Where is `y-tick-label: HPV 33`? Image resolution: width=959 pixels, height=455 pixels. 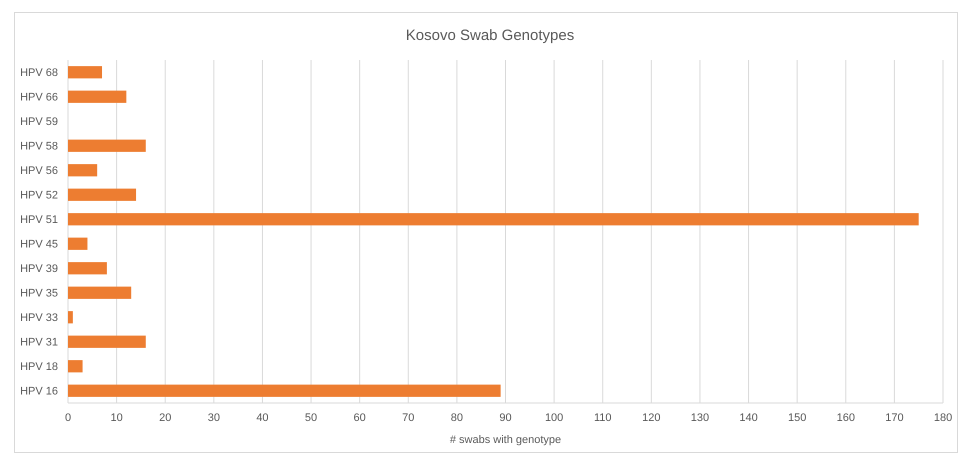 y-tick-label: HPV 33 is located at coordinates (39, 318).